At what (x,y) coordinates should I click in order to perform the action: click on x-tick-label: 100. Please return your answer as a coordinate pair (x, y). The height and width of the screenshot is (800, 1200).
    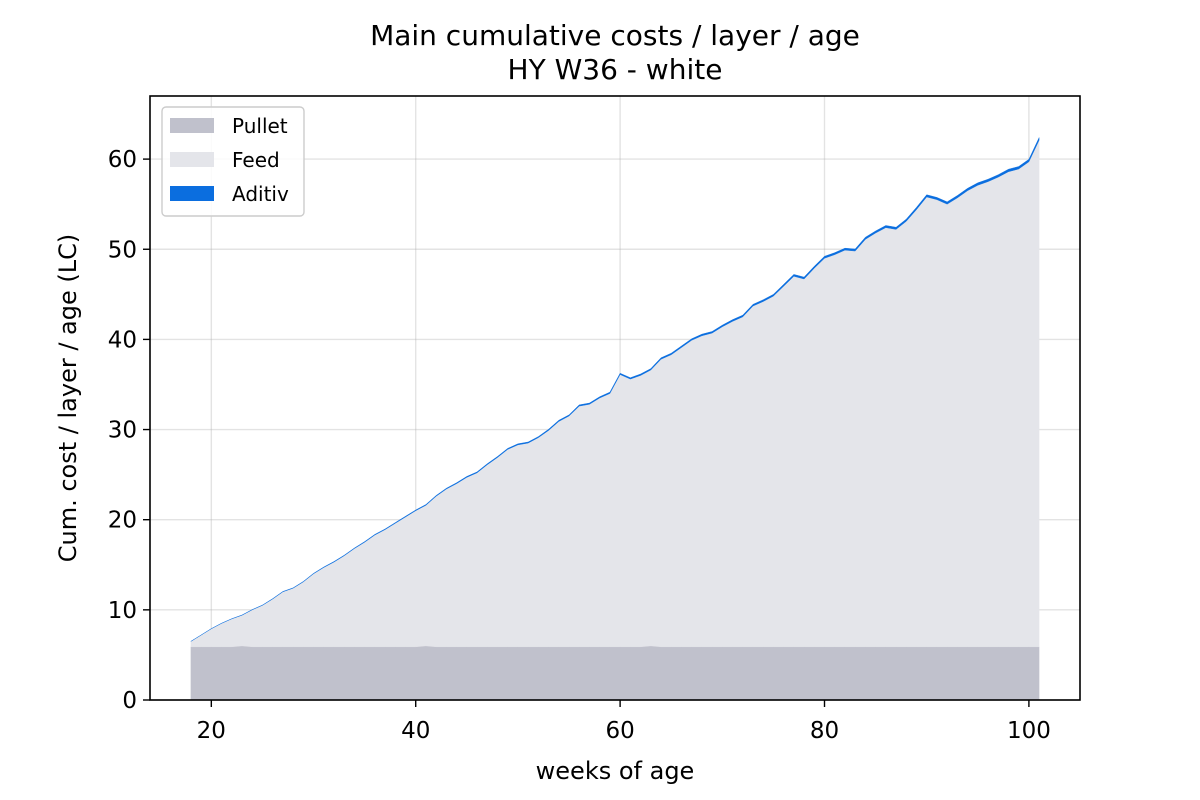
    Looking at the image, I should click on (1029, 731).